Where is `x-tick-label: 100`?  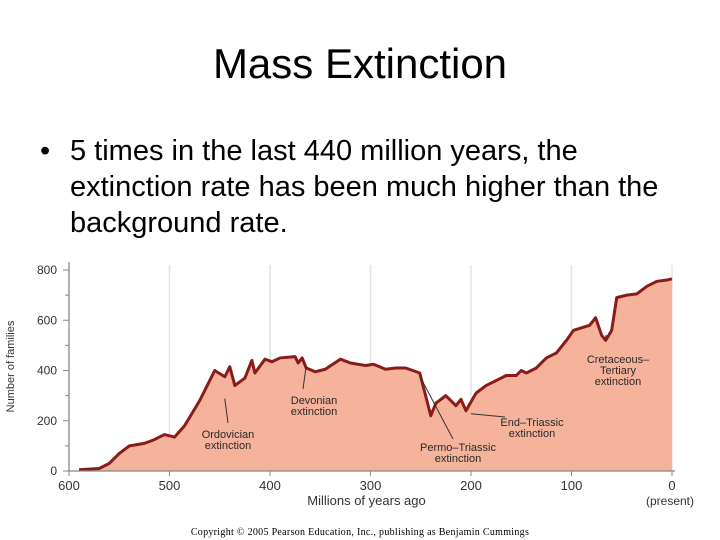 x-tick-label: 100 is located at coordinates (572, 485).